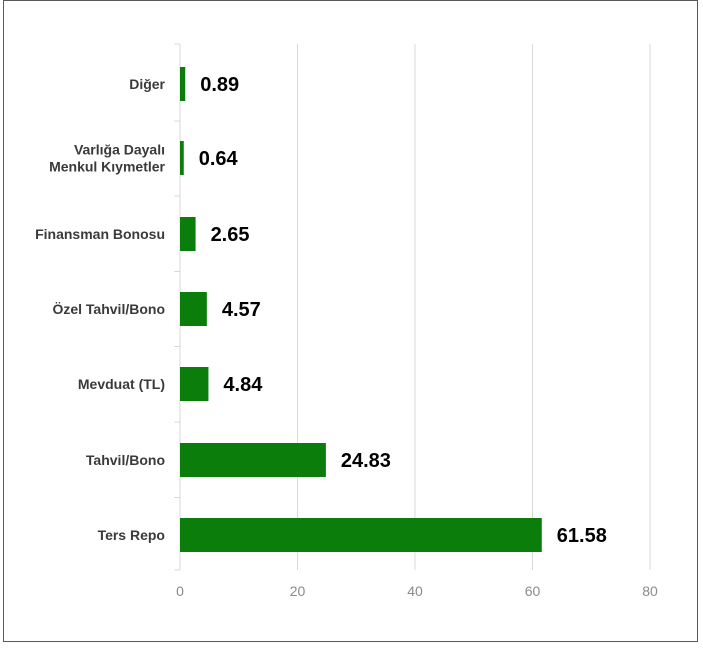 The image size is (703, 648). What do you see at coordinates (533, 591) in the screenshot?
I see `x-tick-label: 60` at bounding box center [533, 591].